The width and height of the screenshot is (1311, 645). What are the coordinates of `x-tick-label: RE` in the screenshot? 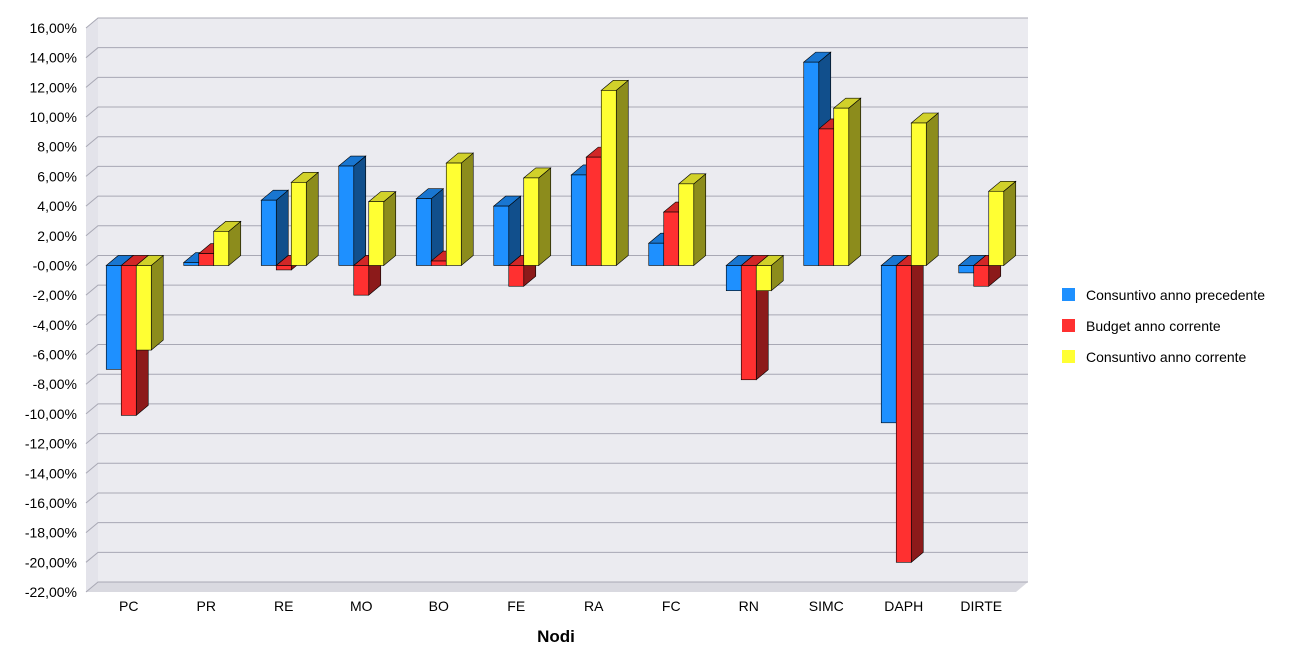 It's located at (283, 606).